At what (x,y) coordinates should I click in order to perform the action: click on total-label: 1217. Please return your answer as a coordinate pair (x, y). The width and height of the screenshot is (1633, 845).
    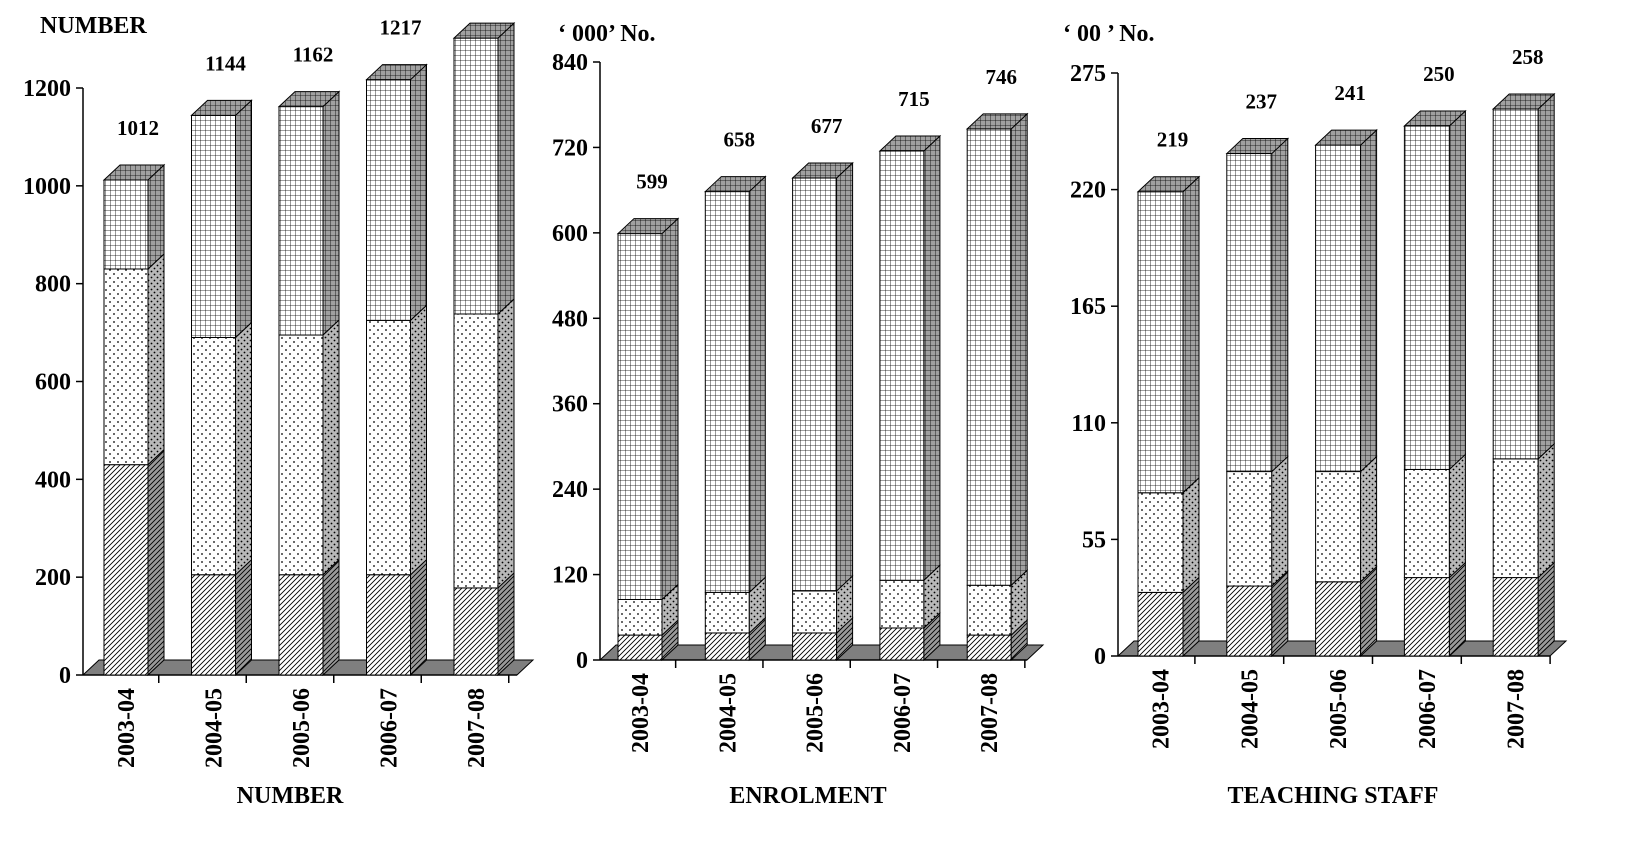
    Looking at the image, I should click on (401, 28).